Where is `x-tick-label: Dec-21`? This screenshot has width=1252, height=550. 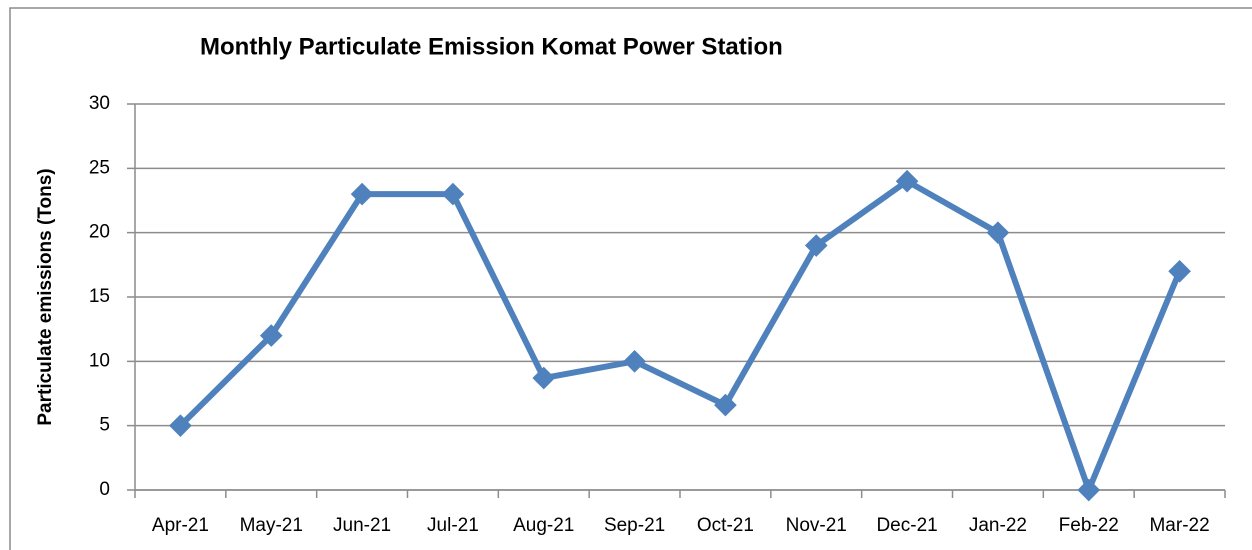
x-tick-label: Dec-21 is located at coordinates (906, 525).